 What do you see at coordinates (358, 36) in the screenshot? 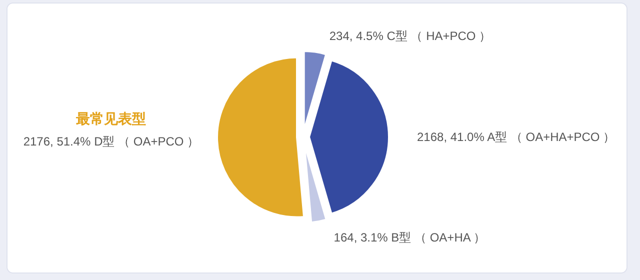
I see `data-label: 234, 4.5%` at bounding box center [358, 36].